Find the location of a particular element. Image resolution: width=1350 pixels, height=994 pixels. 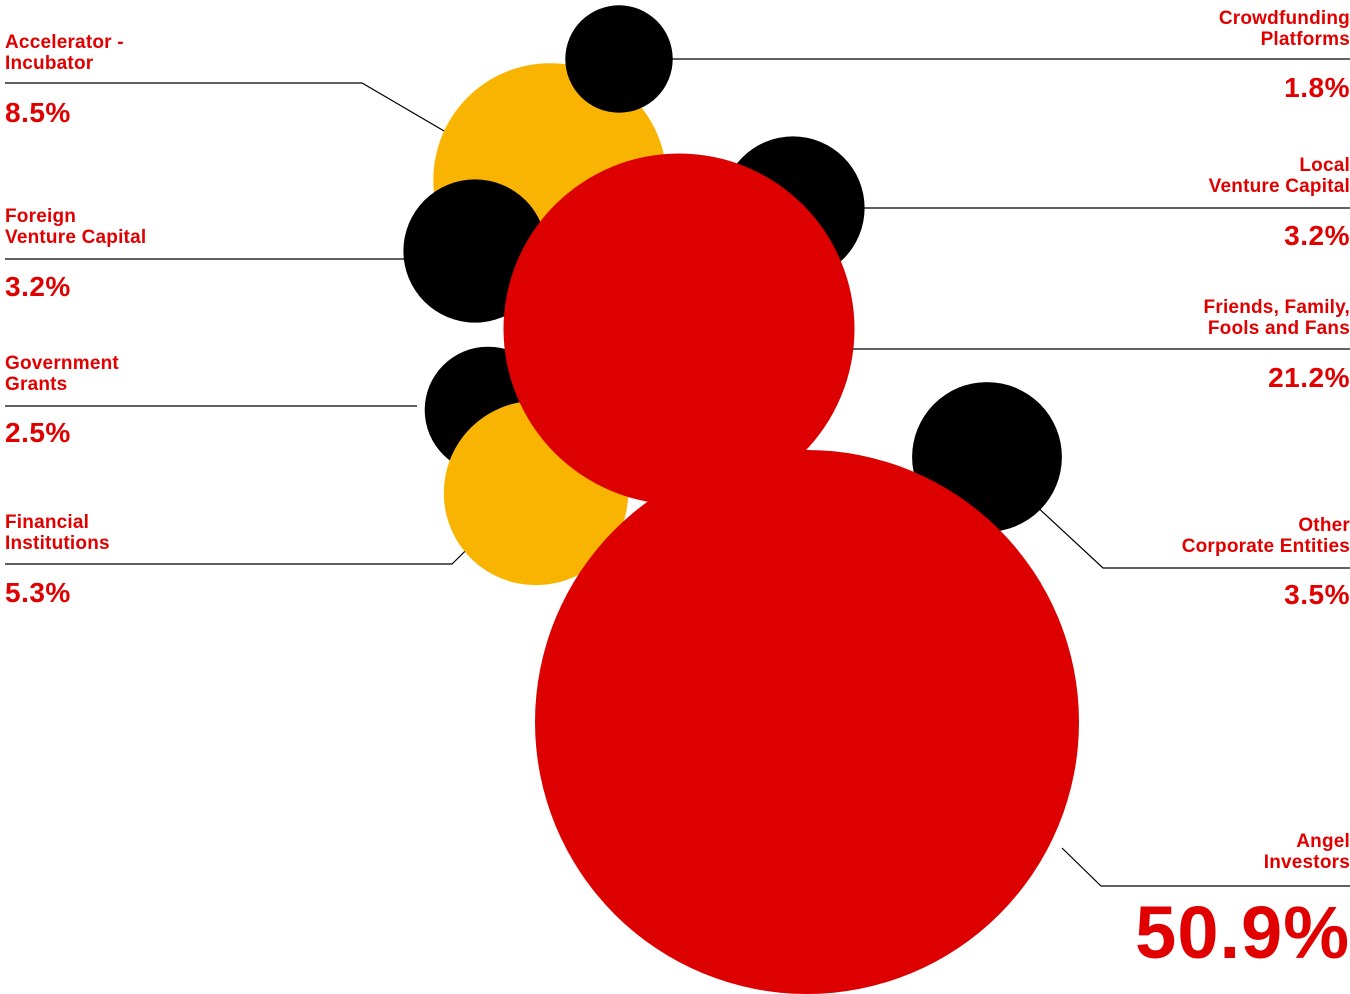

series-name-label: Local Venture Capital is located at coordinates (1279, 176).